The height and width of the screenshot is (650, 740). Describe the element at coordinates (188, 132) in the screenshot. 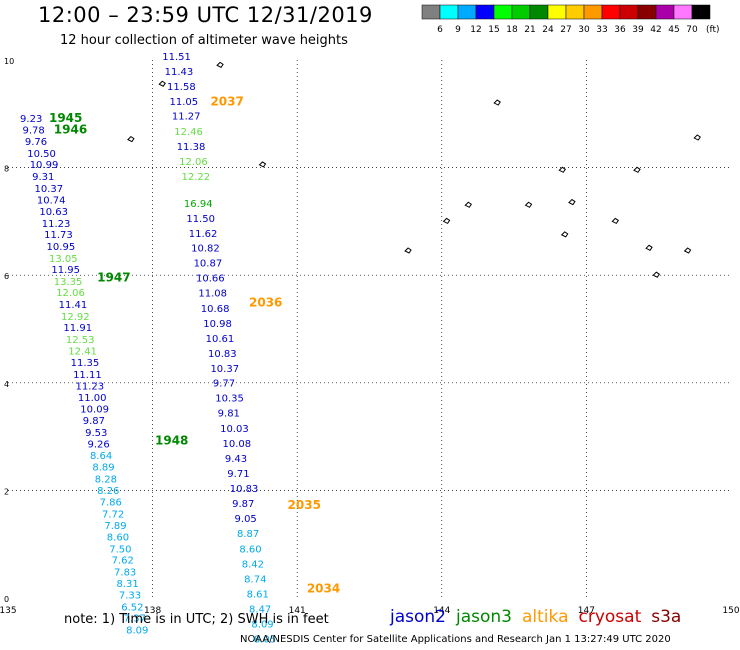

I see `swh-value-label: 12.46` at that location.